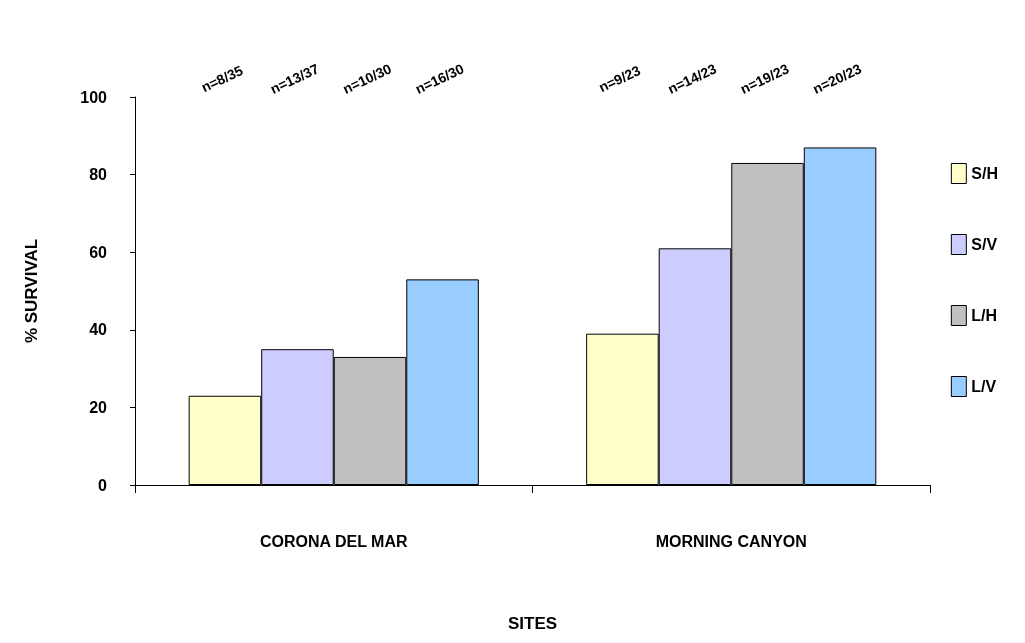  I want to click on legend-label: L/H, so click(984, 315).